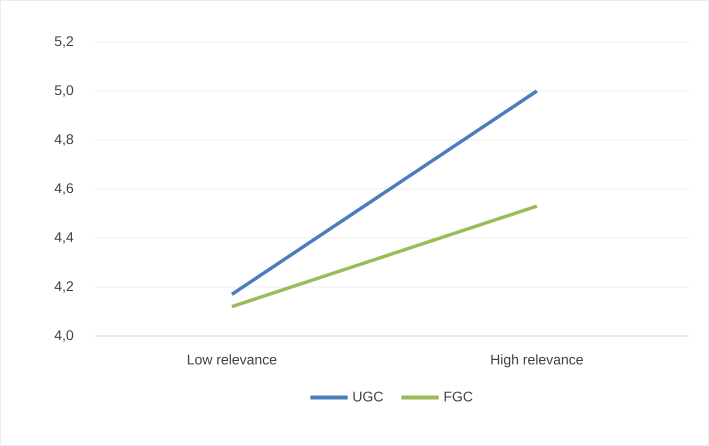 Image resolution: width=709 pixels, height=446 pixels. Describe the element at coordinates (64, 287) in the screenshot. I see `y-tick-label: 4,2` at that location.